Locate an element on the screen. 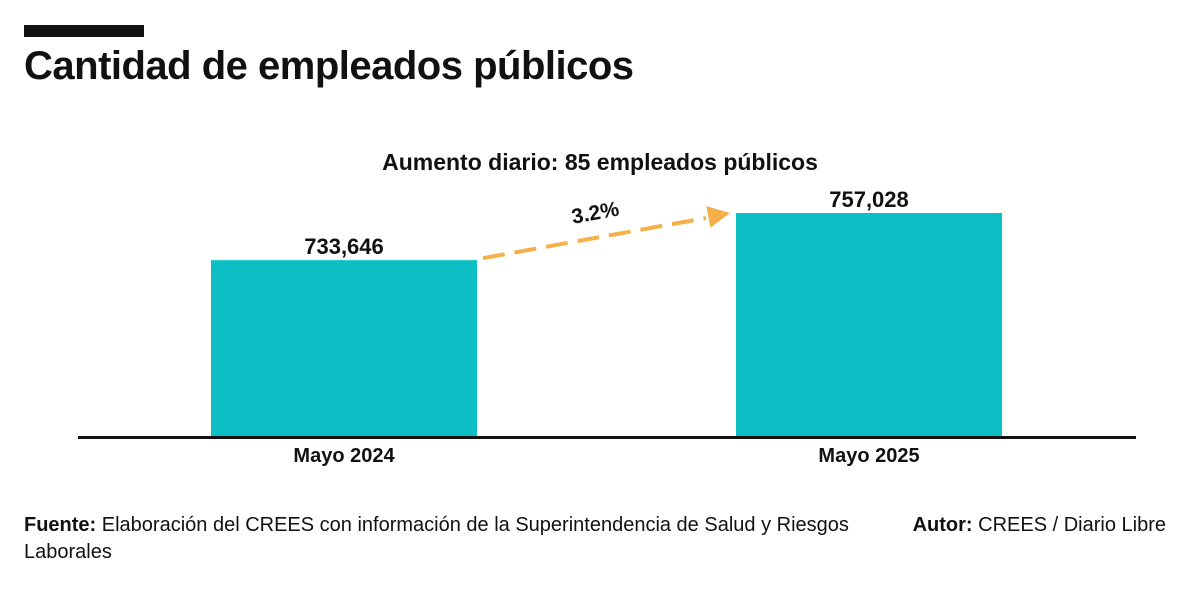 This screenshot has height=590, width=1200. chart-subtitle: Aumento diario: 85 empleados públicos is located at coordinates (600, 162).